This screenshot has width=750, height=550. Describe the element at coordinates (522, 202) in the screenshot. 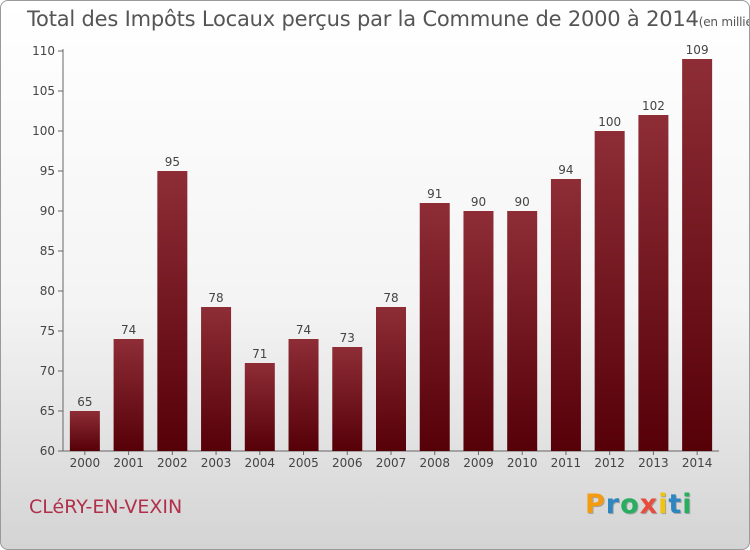

I see `data-label-2010: 90` at that location.